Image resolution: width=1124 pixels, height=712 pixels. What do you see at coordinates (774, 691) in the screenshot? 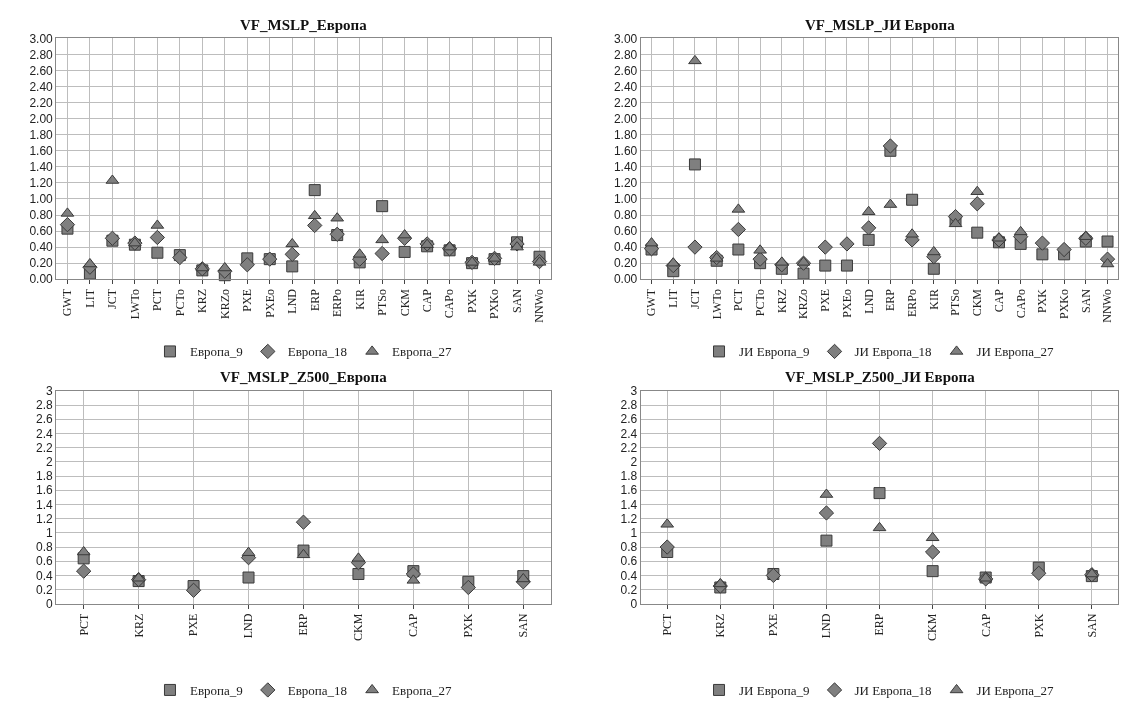
I see `legend-label: ЈИ Европа_9` at bounding box center [774, 691].